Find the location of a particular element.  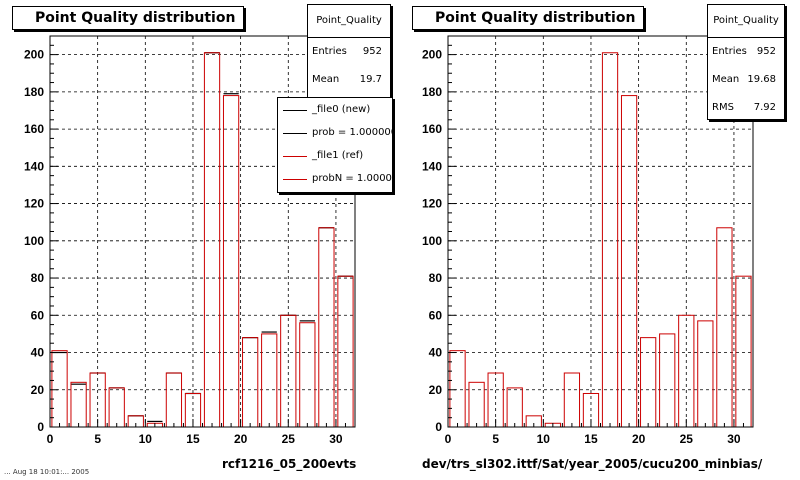

right-x-tick-label: 15 is located at coordinates (591, 439).